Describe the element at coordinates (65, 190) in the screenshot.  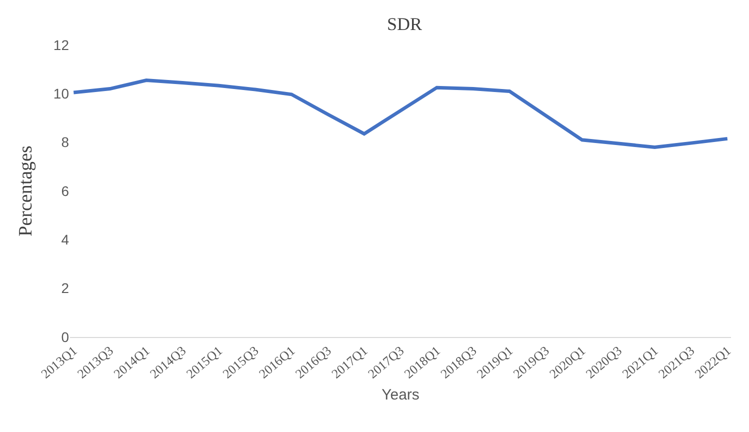
I see `y-tick-label: 6` at that location.